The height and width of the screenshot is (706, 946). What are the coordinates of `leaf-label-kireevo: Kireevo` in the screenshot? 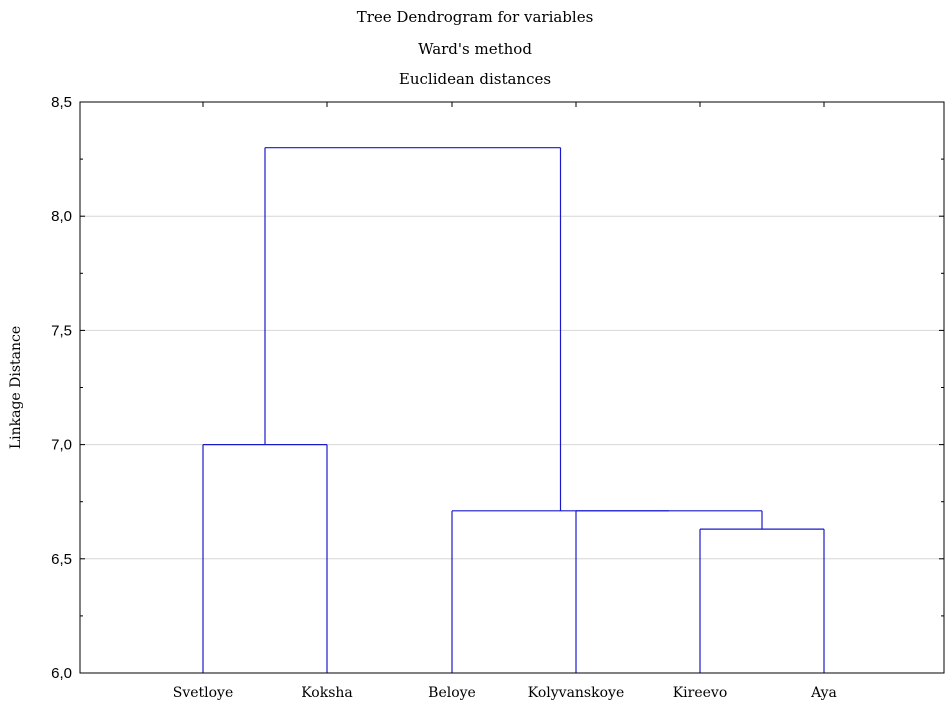 It's located at (700, 693).